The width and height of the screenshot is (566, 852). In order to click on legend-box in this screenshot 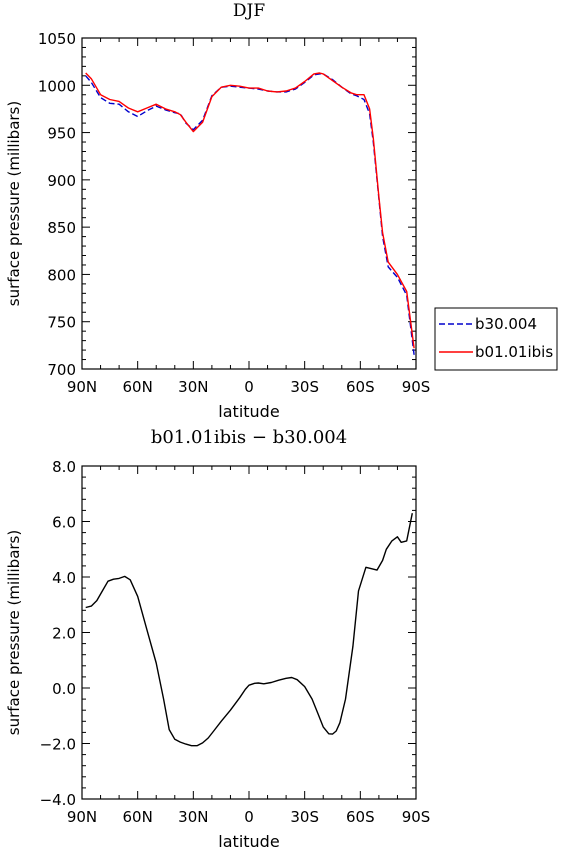, I will do `click(496, 339)`.